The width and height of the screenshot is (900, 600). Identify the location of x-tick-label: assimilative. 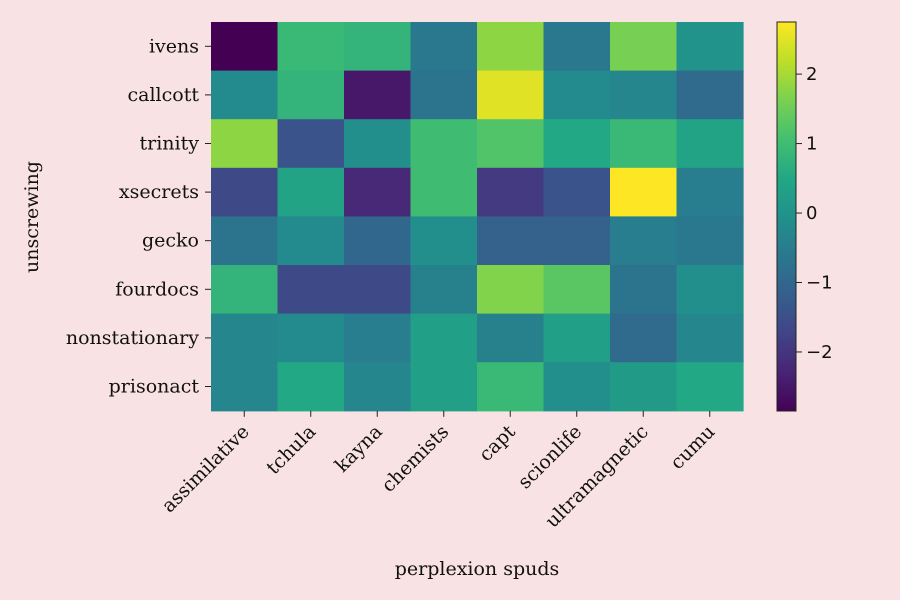
(206, 469).